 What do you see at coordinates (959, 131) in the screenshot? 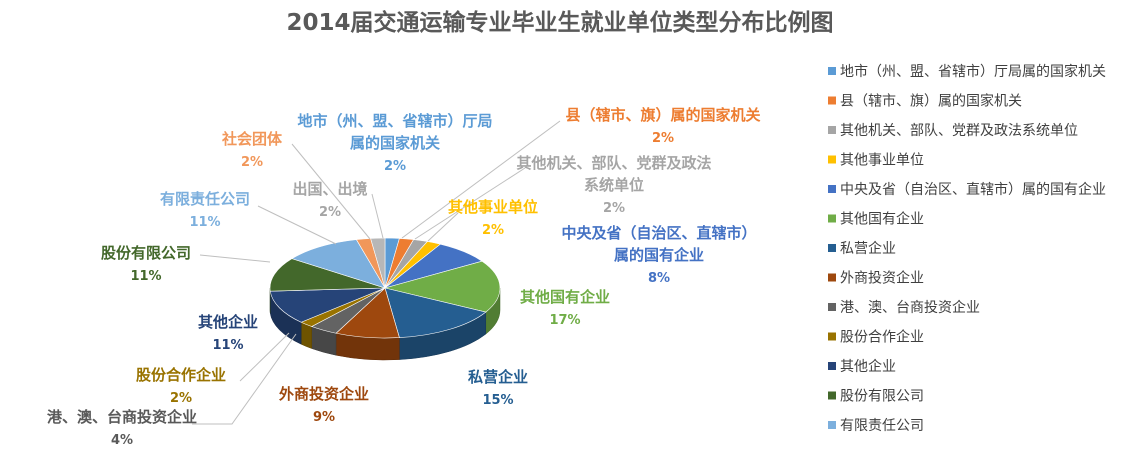
I see `legend-label-2: 其他机关、部队、党群及政法系统单位` at bounding box center [959, 131].